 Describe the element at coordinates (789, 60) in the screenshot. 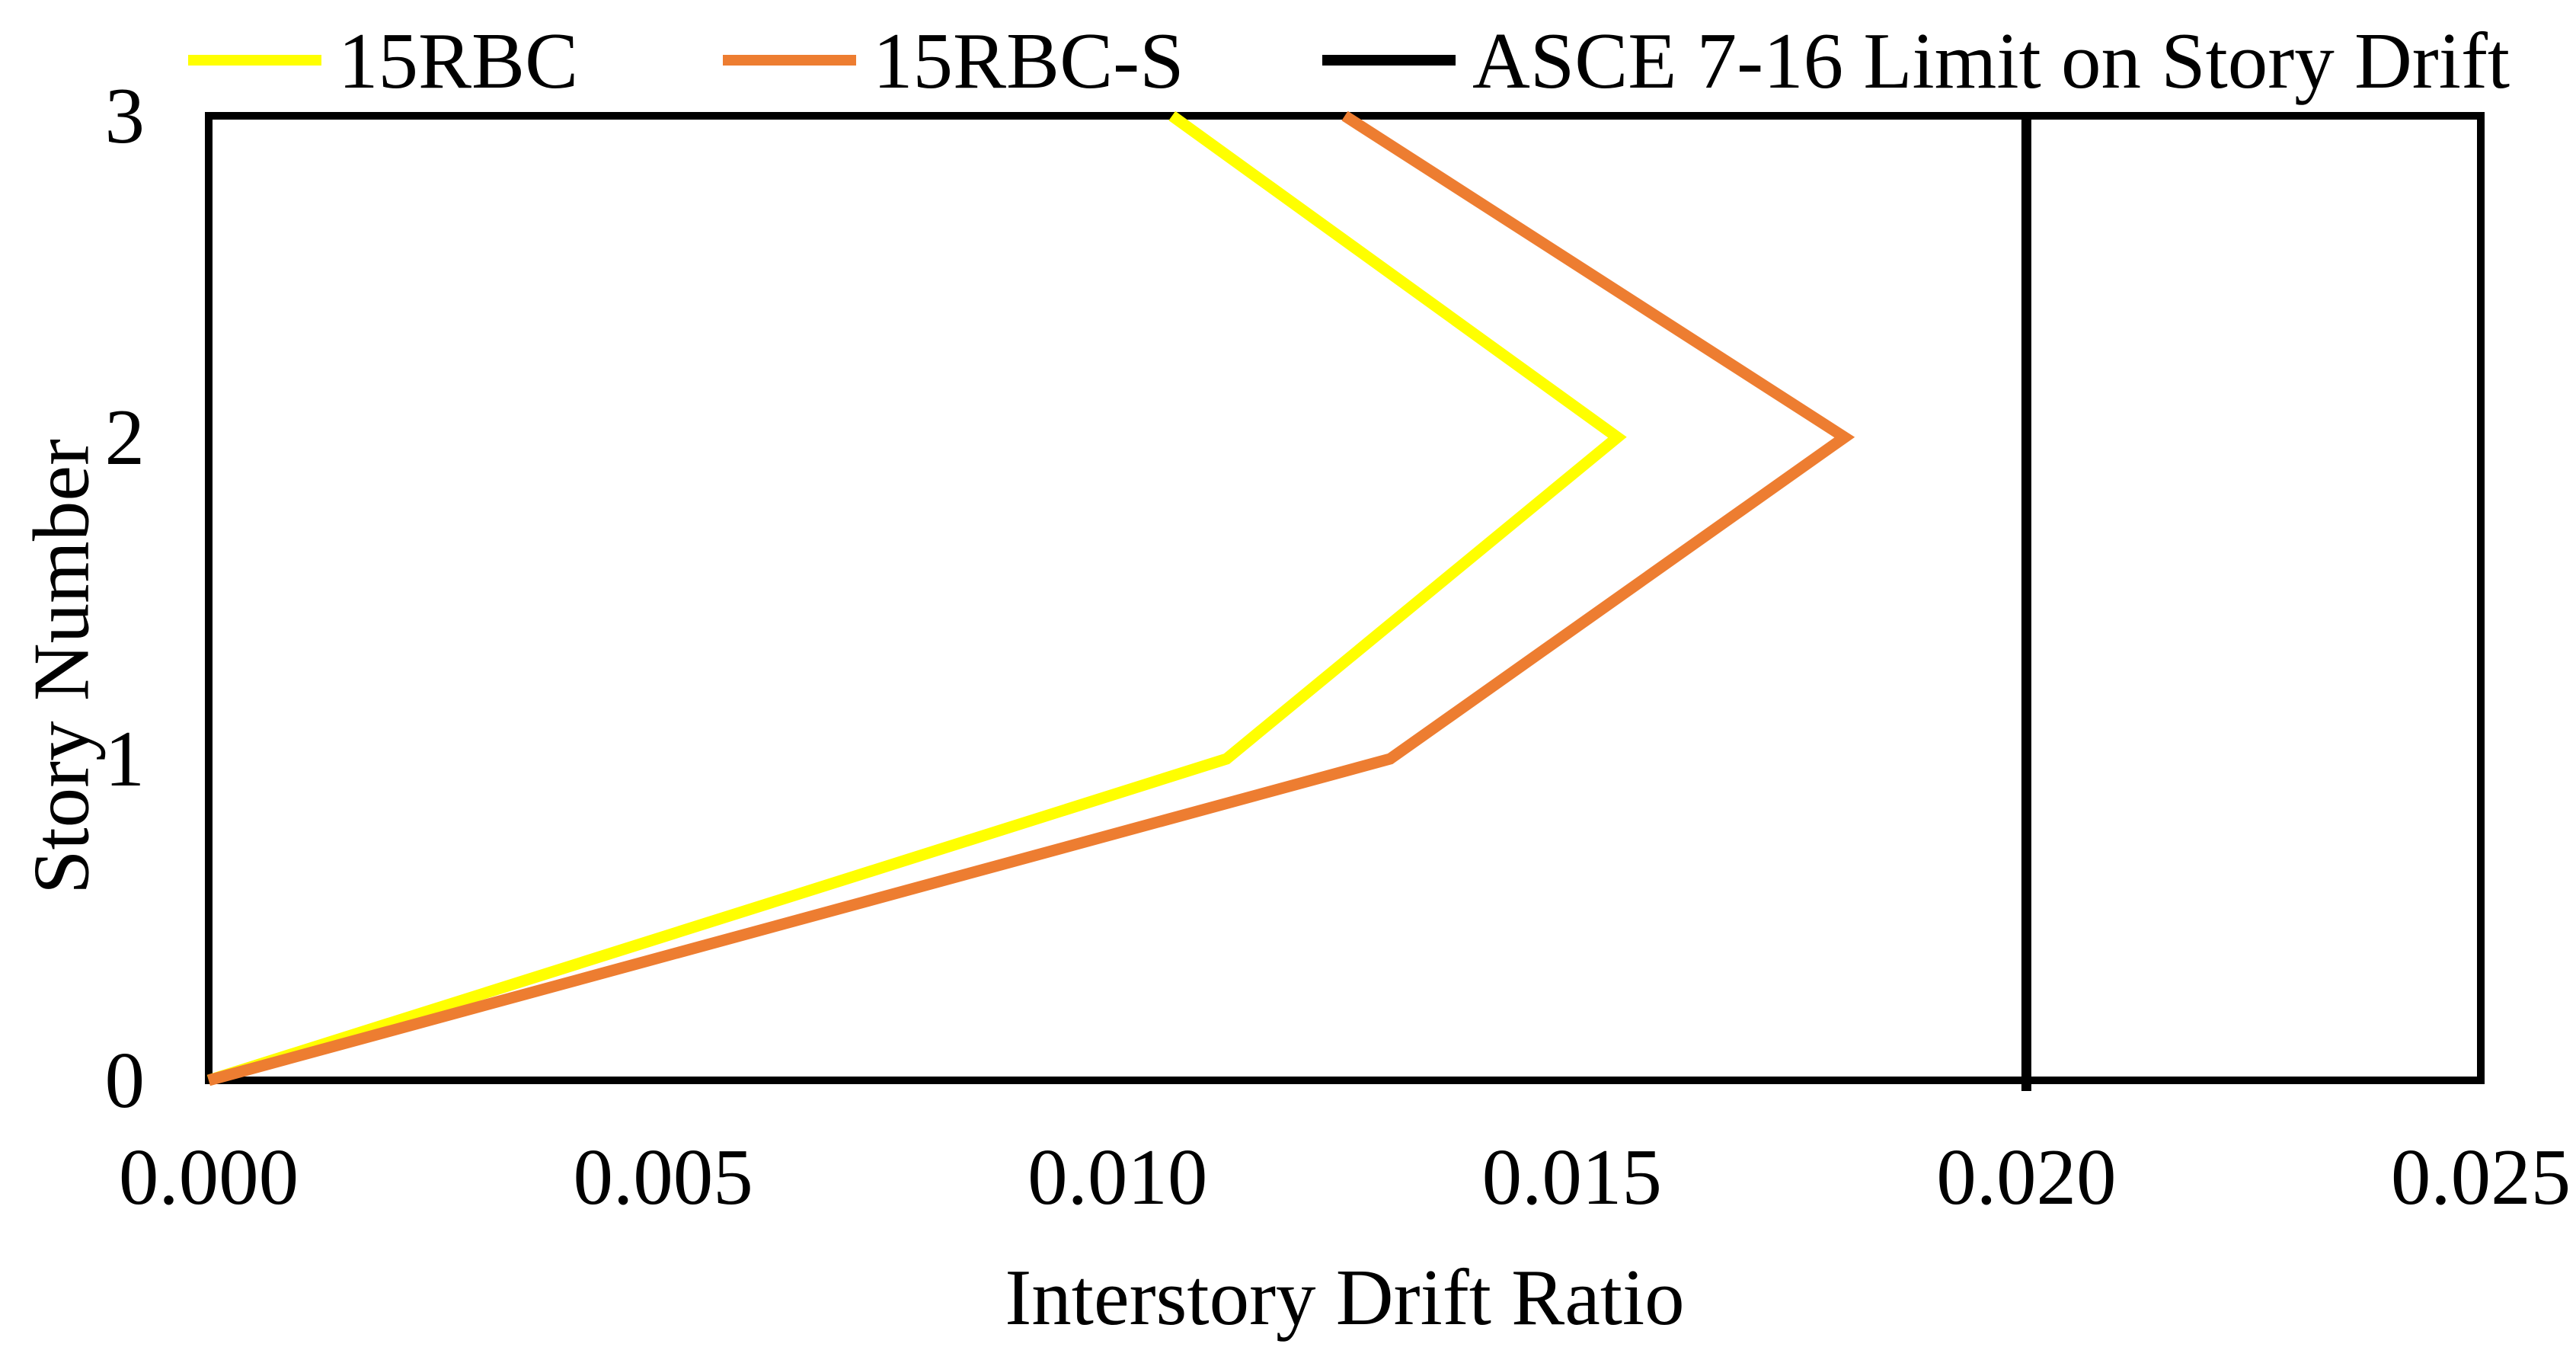

I see `legend-swatch-15rbc-s` at that location.